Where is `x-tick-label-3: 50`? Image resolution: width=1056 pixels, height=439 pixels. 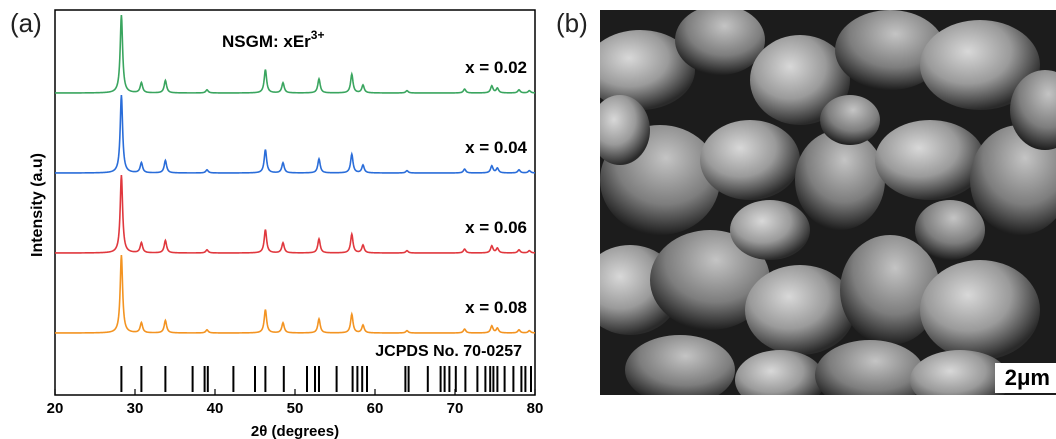 x-tick-label-3: 50 is located at coordinates (295, 408).